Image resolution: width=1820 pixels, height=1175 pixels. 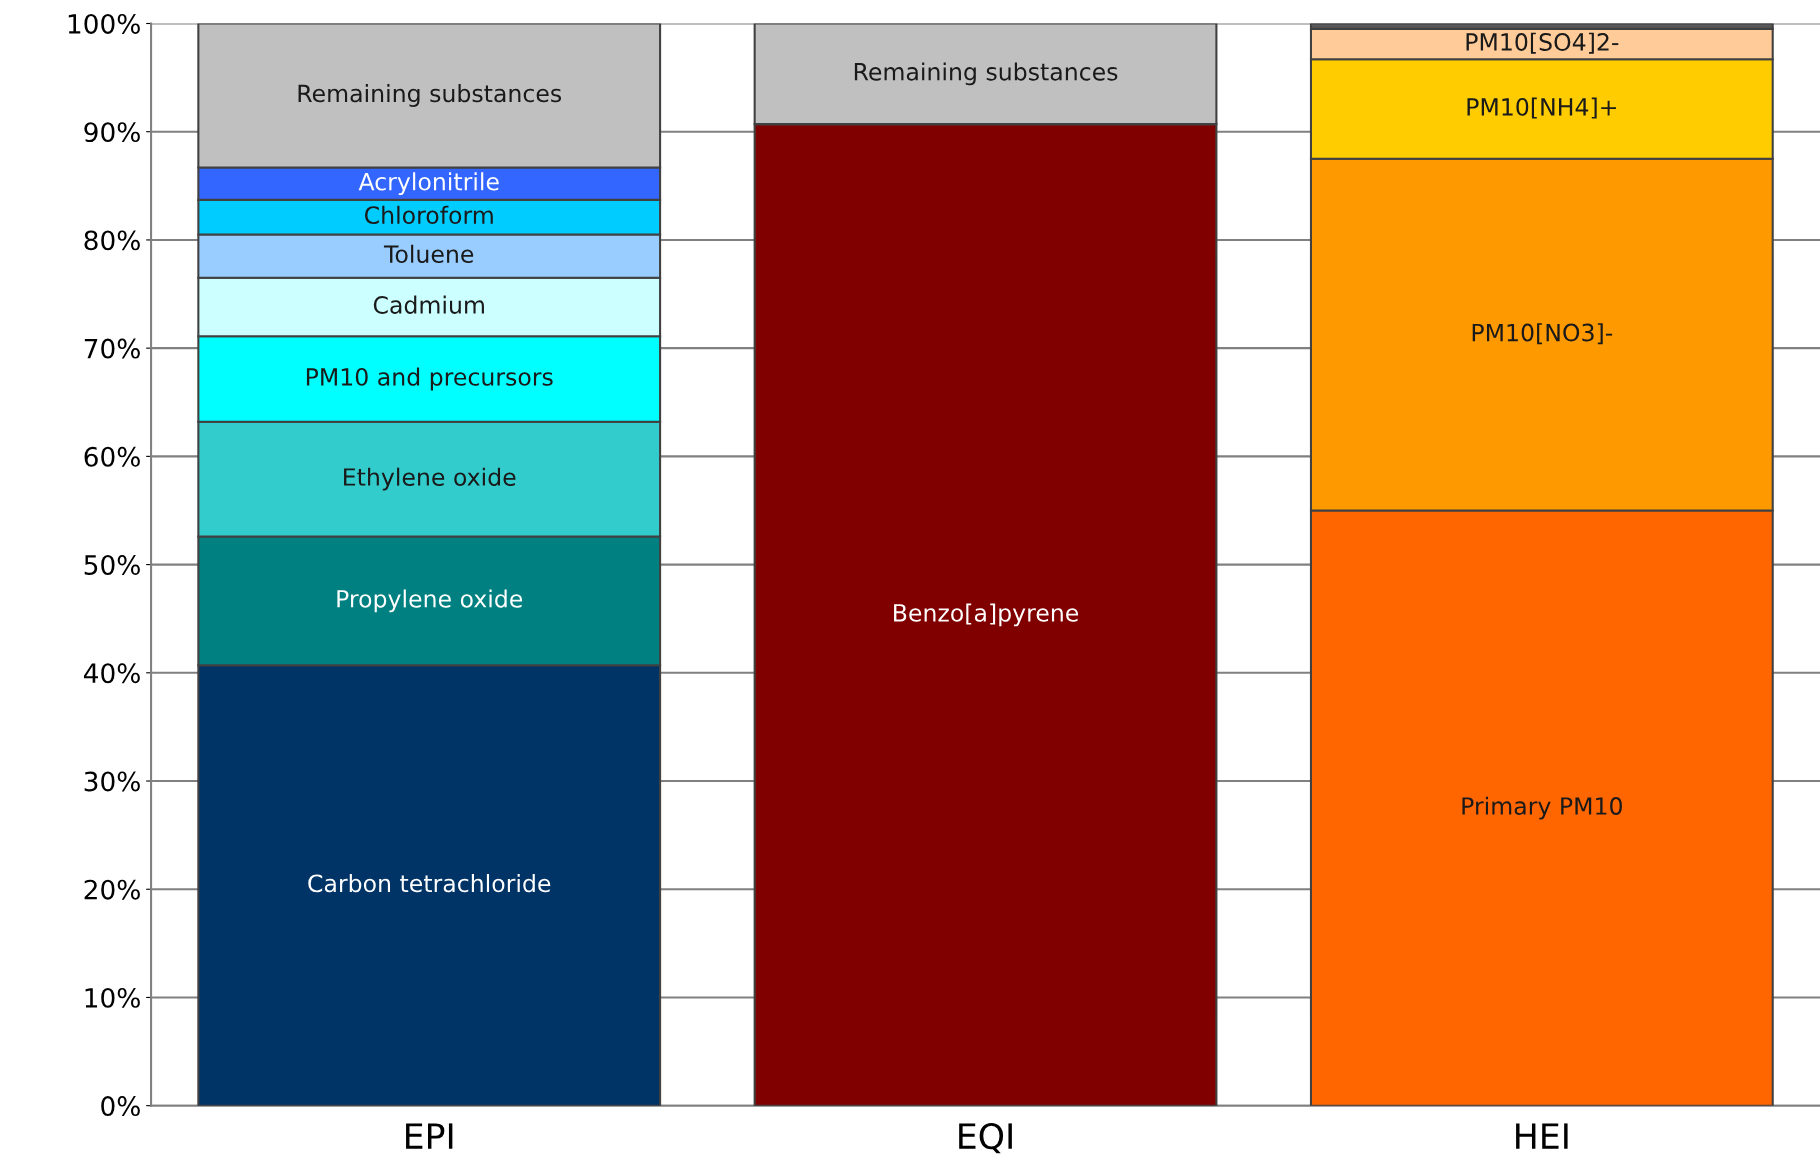 What do you see at coordinates (428, 254) in the screenshot?
I see `series-label: Toluene` at bounding box center [428, 254].